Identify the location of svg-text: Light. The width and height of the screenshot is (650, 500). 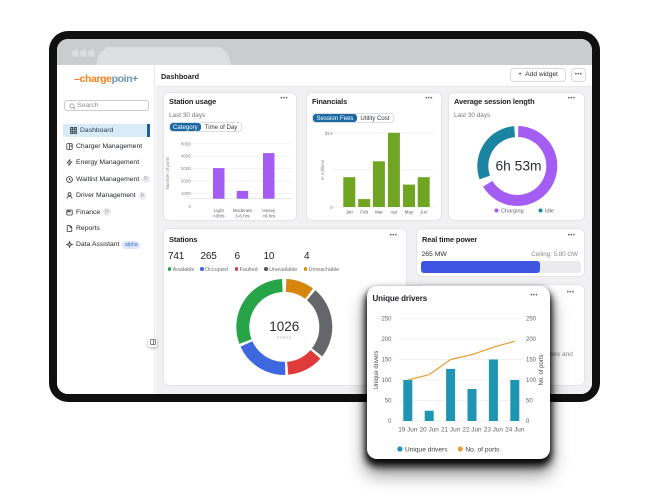
(218, 210).